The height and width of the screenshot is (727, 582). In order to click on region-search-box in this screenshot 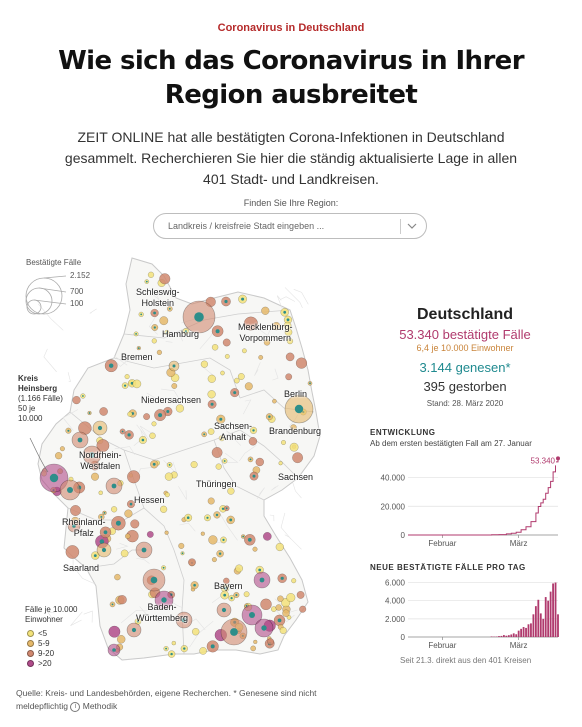, I will do `click(290, 226)`.